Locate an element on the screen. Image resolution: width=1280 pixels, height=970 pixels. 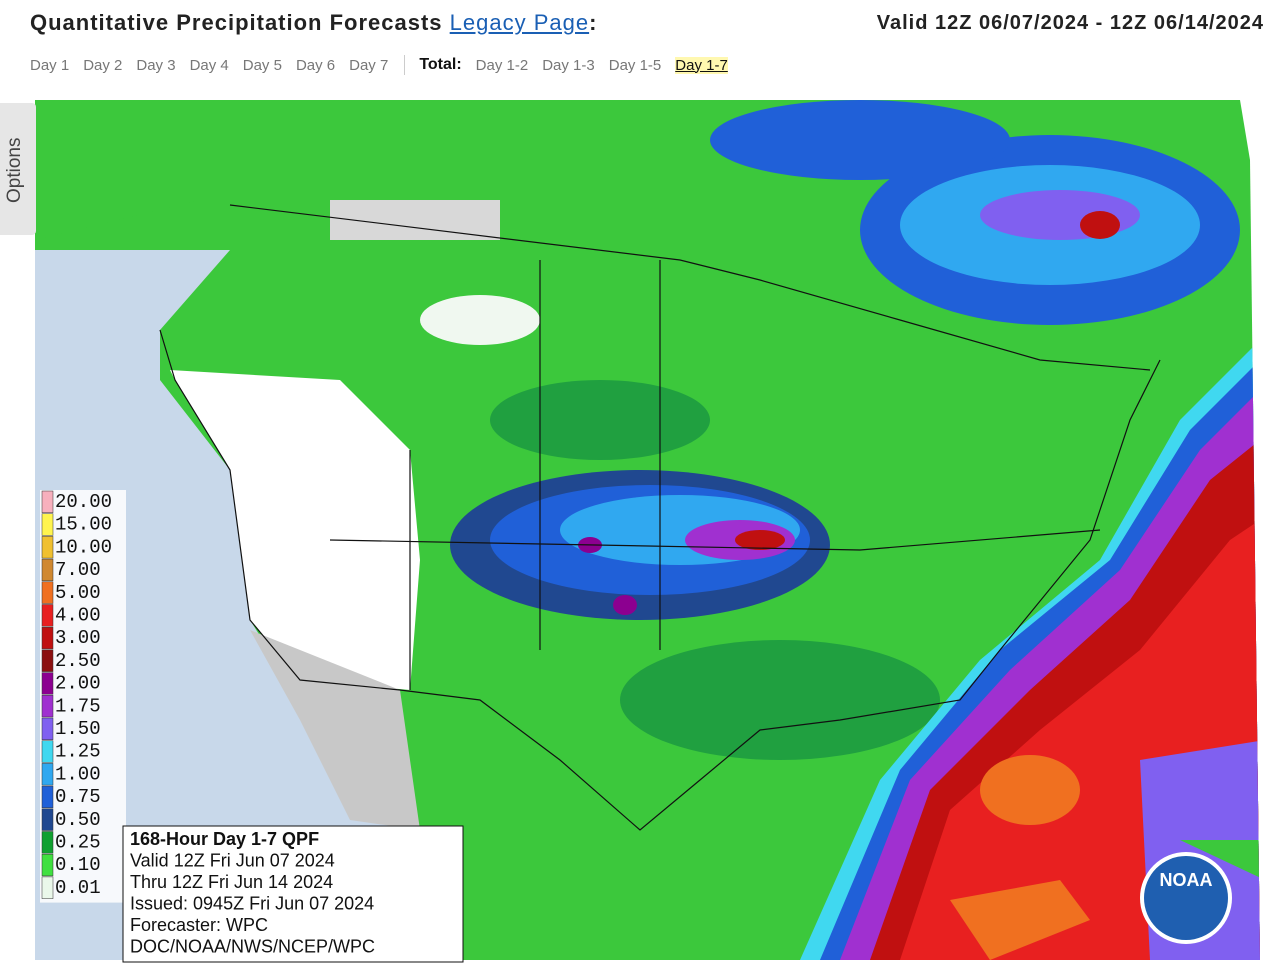
info-line: Forecaster: WPC is located at coordinates (199, 925).